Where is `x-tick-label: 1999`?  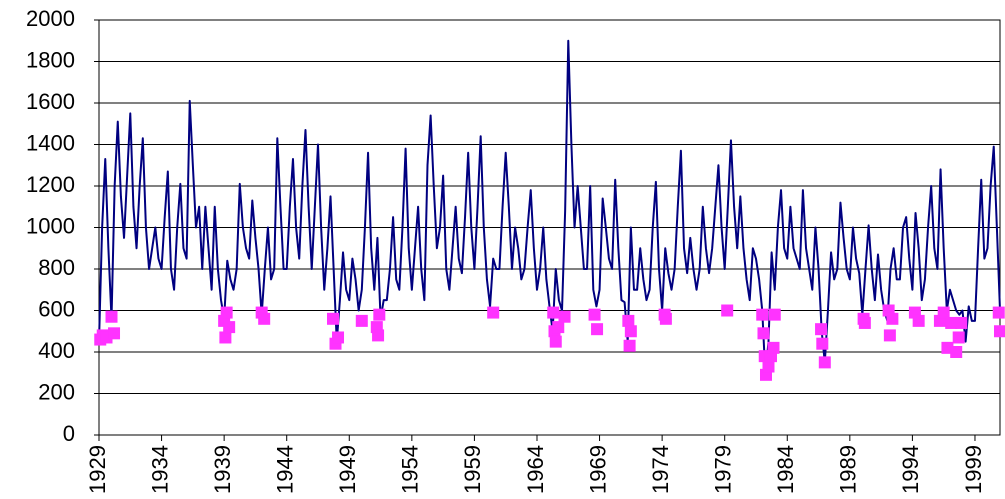
x-tick-label: 1999 is located at coordinates (973, 469).